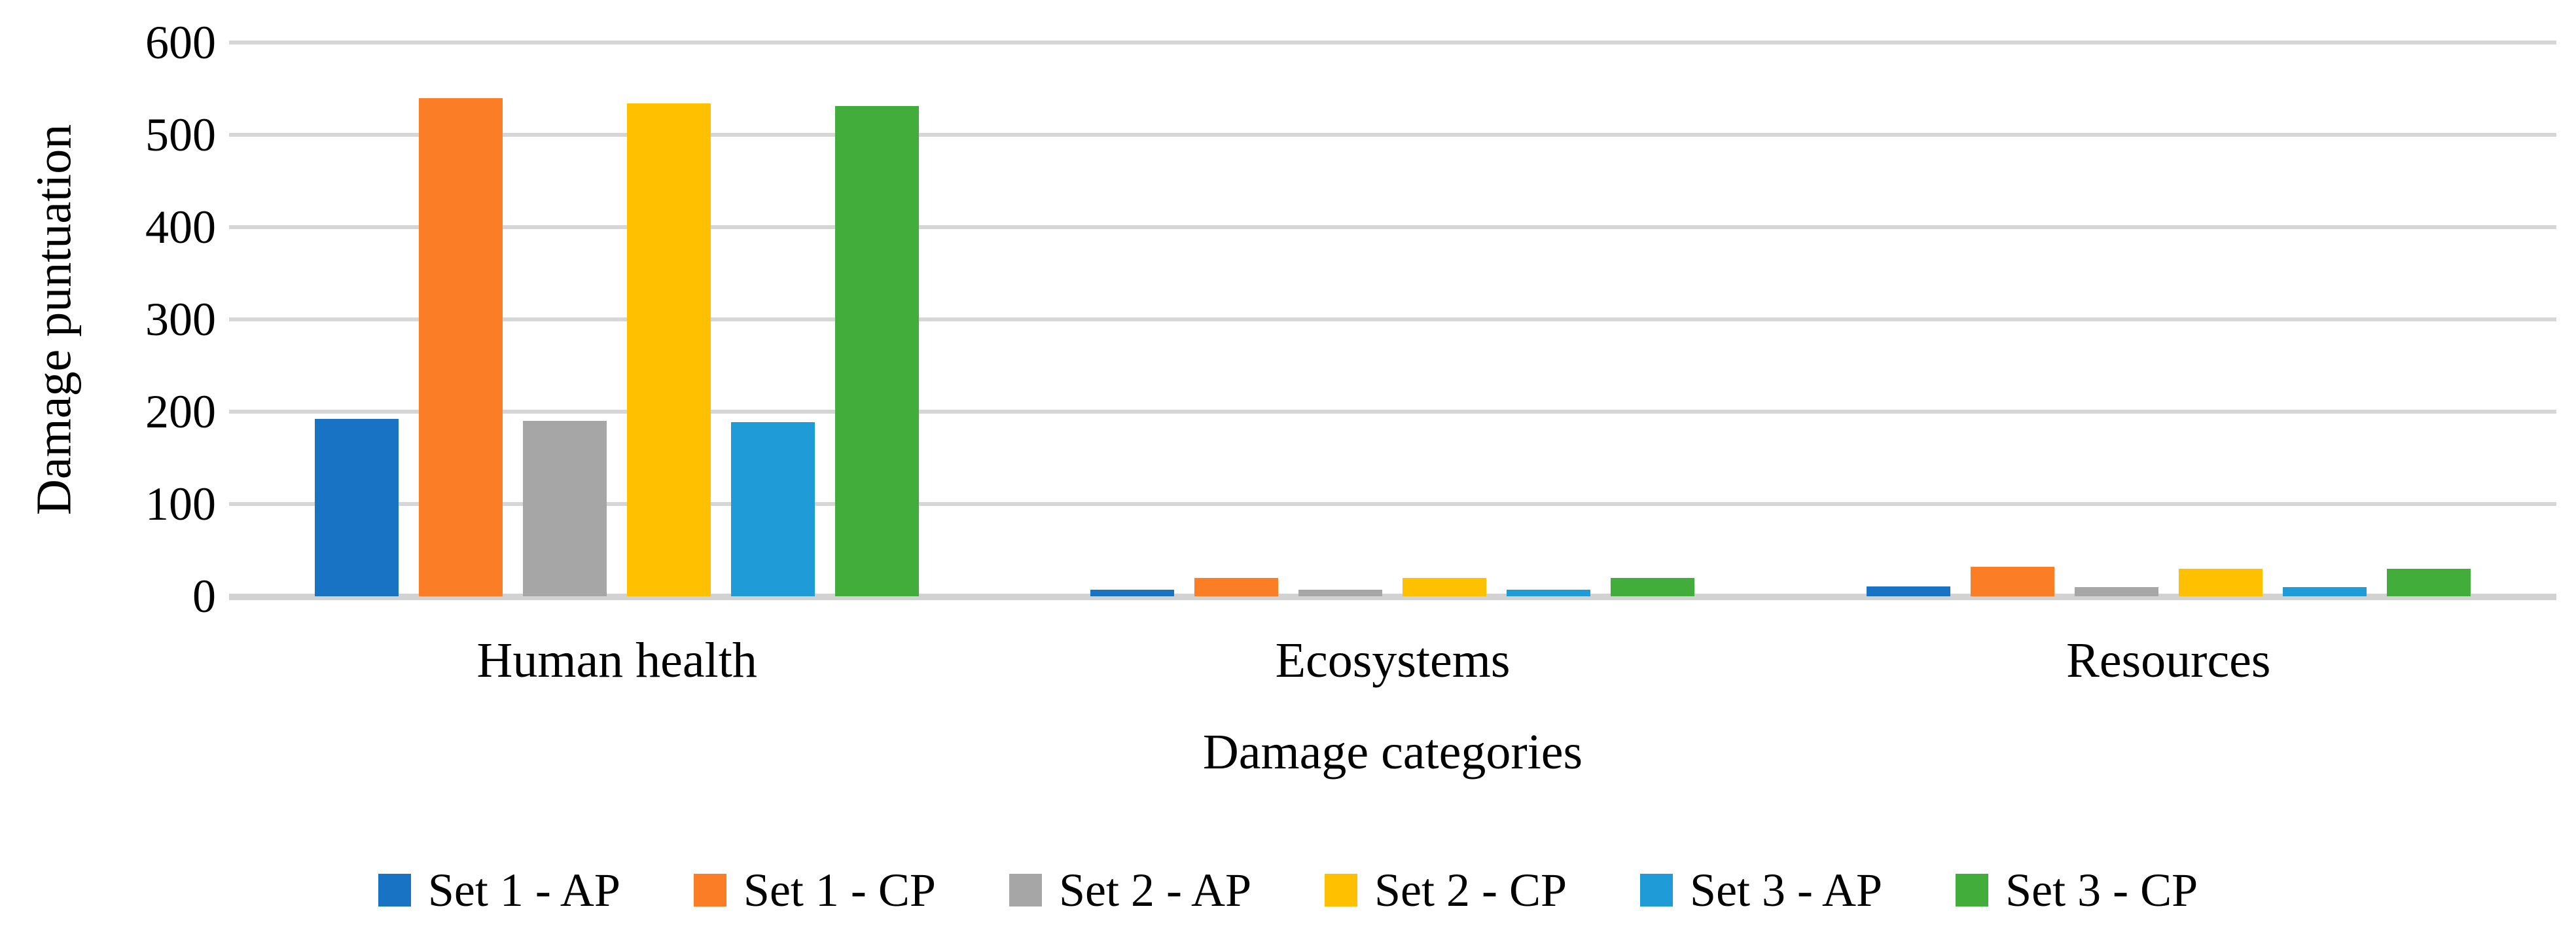  I want to click on y-axis: 0 100 200 300 400 500 600, so click(108, 319).